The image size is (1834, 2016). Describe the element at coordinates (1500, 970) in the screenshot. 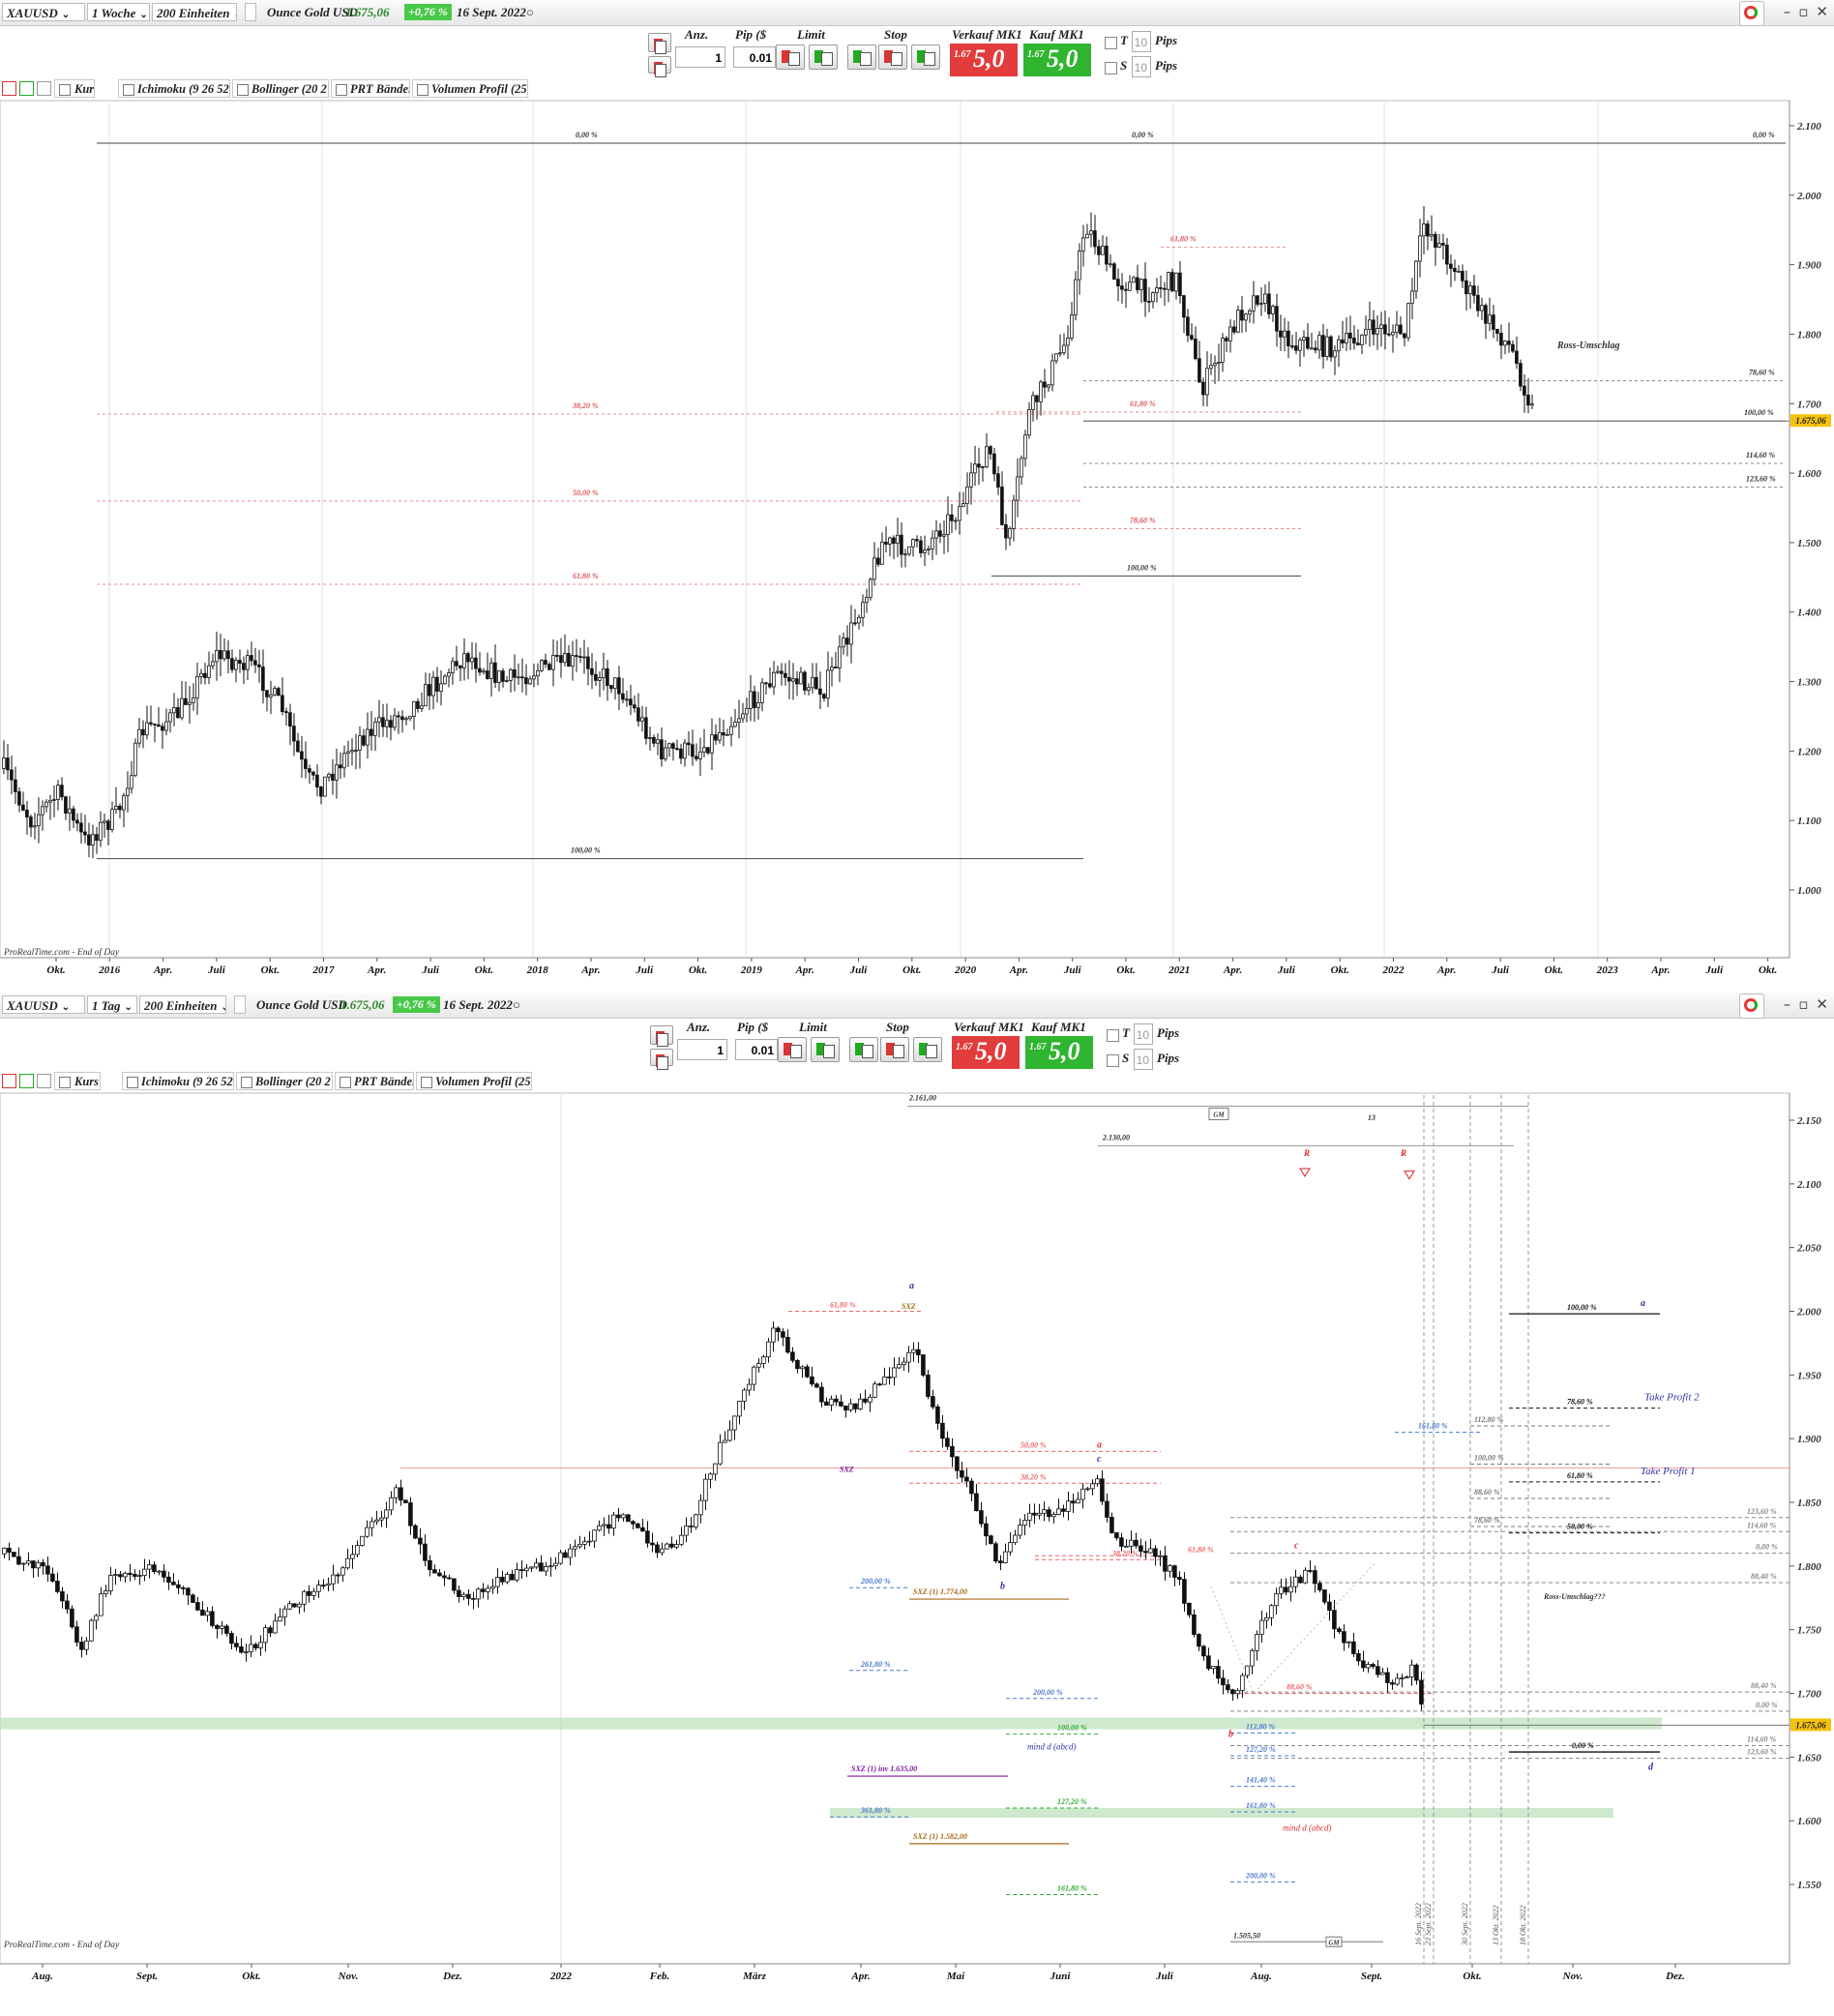

I see `x-tick-label: Juli` at that location.